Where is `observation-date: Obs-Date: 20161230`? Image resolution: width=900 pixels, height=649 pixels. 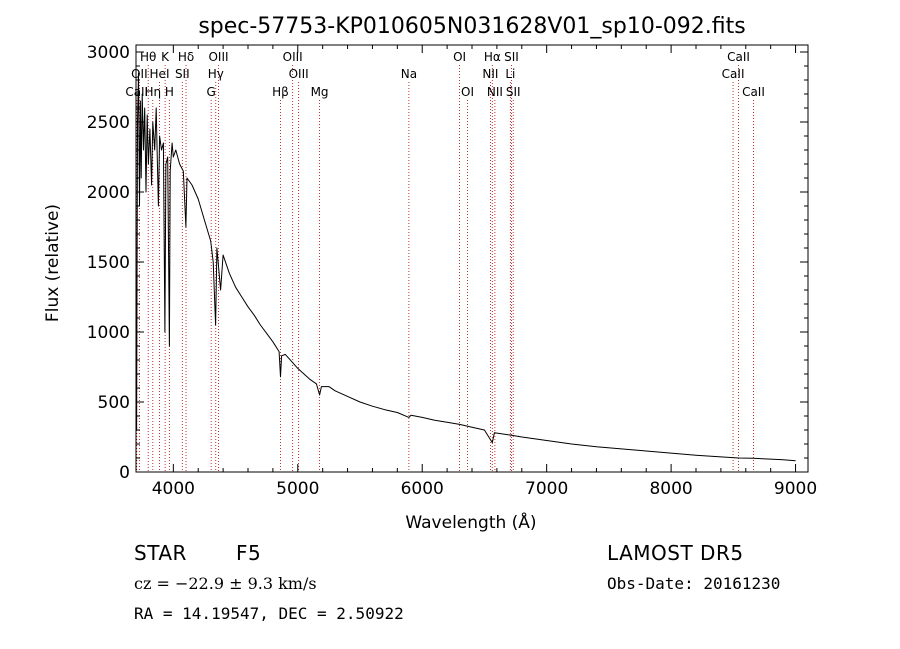
observation-date: Obs-Date: 20161230 is located at coordinates (694, 583).